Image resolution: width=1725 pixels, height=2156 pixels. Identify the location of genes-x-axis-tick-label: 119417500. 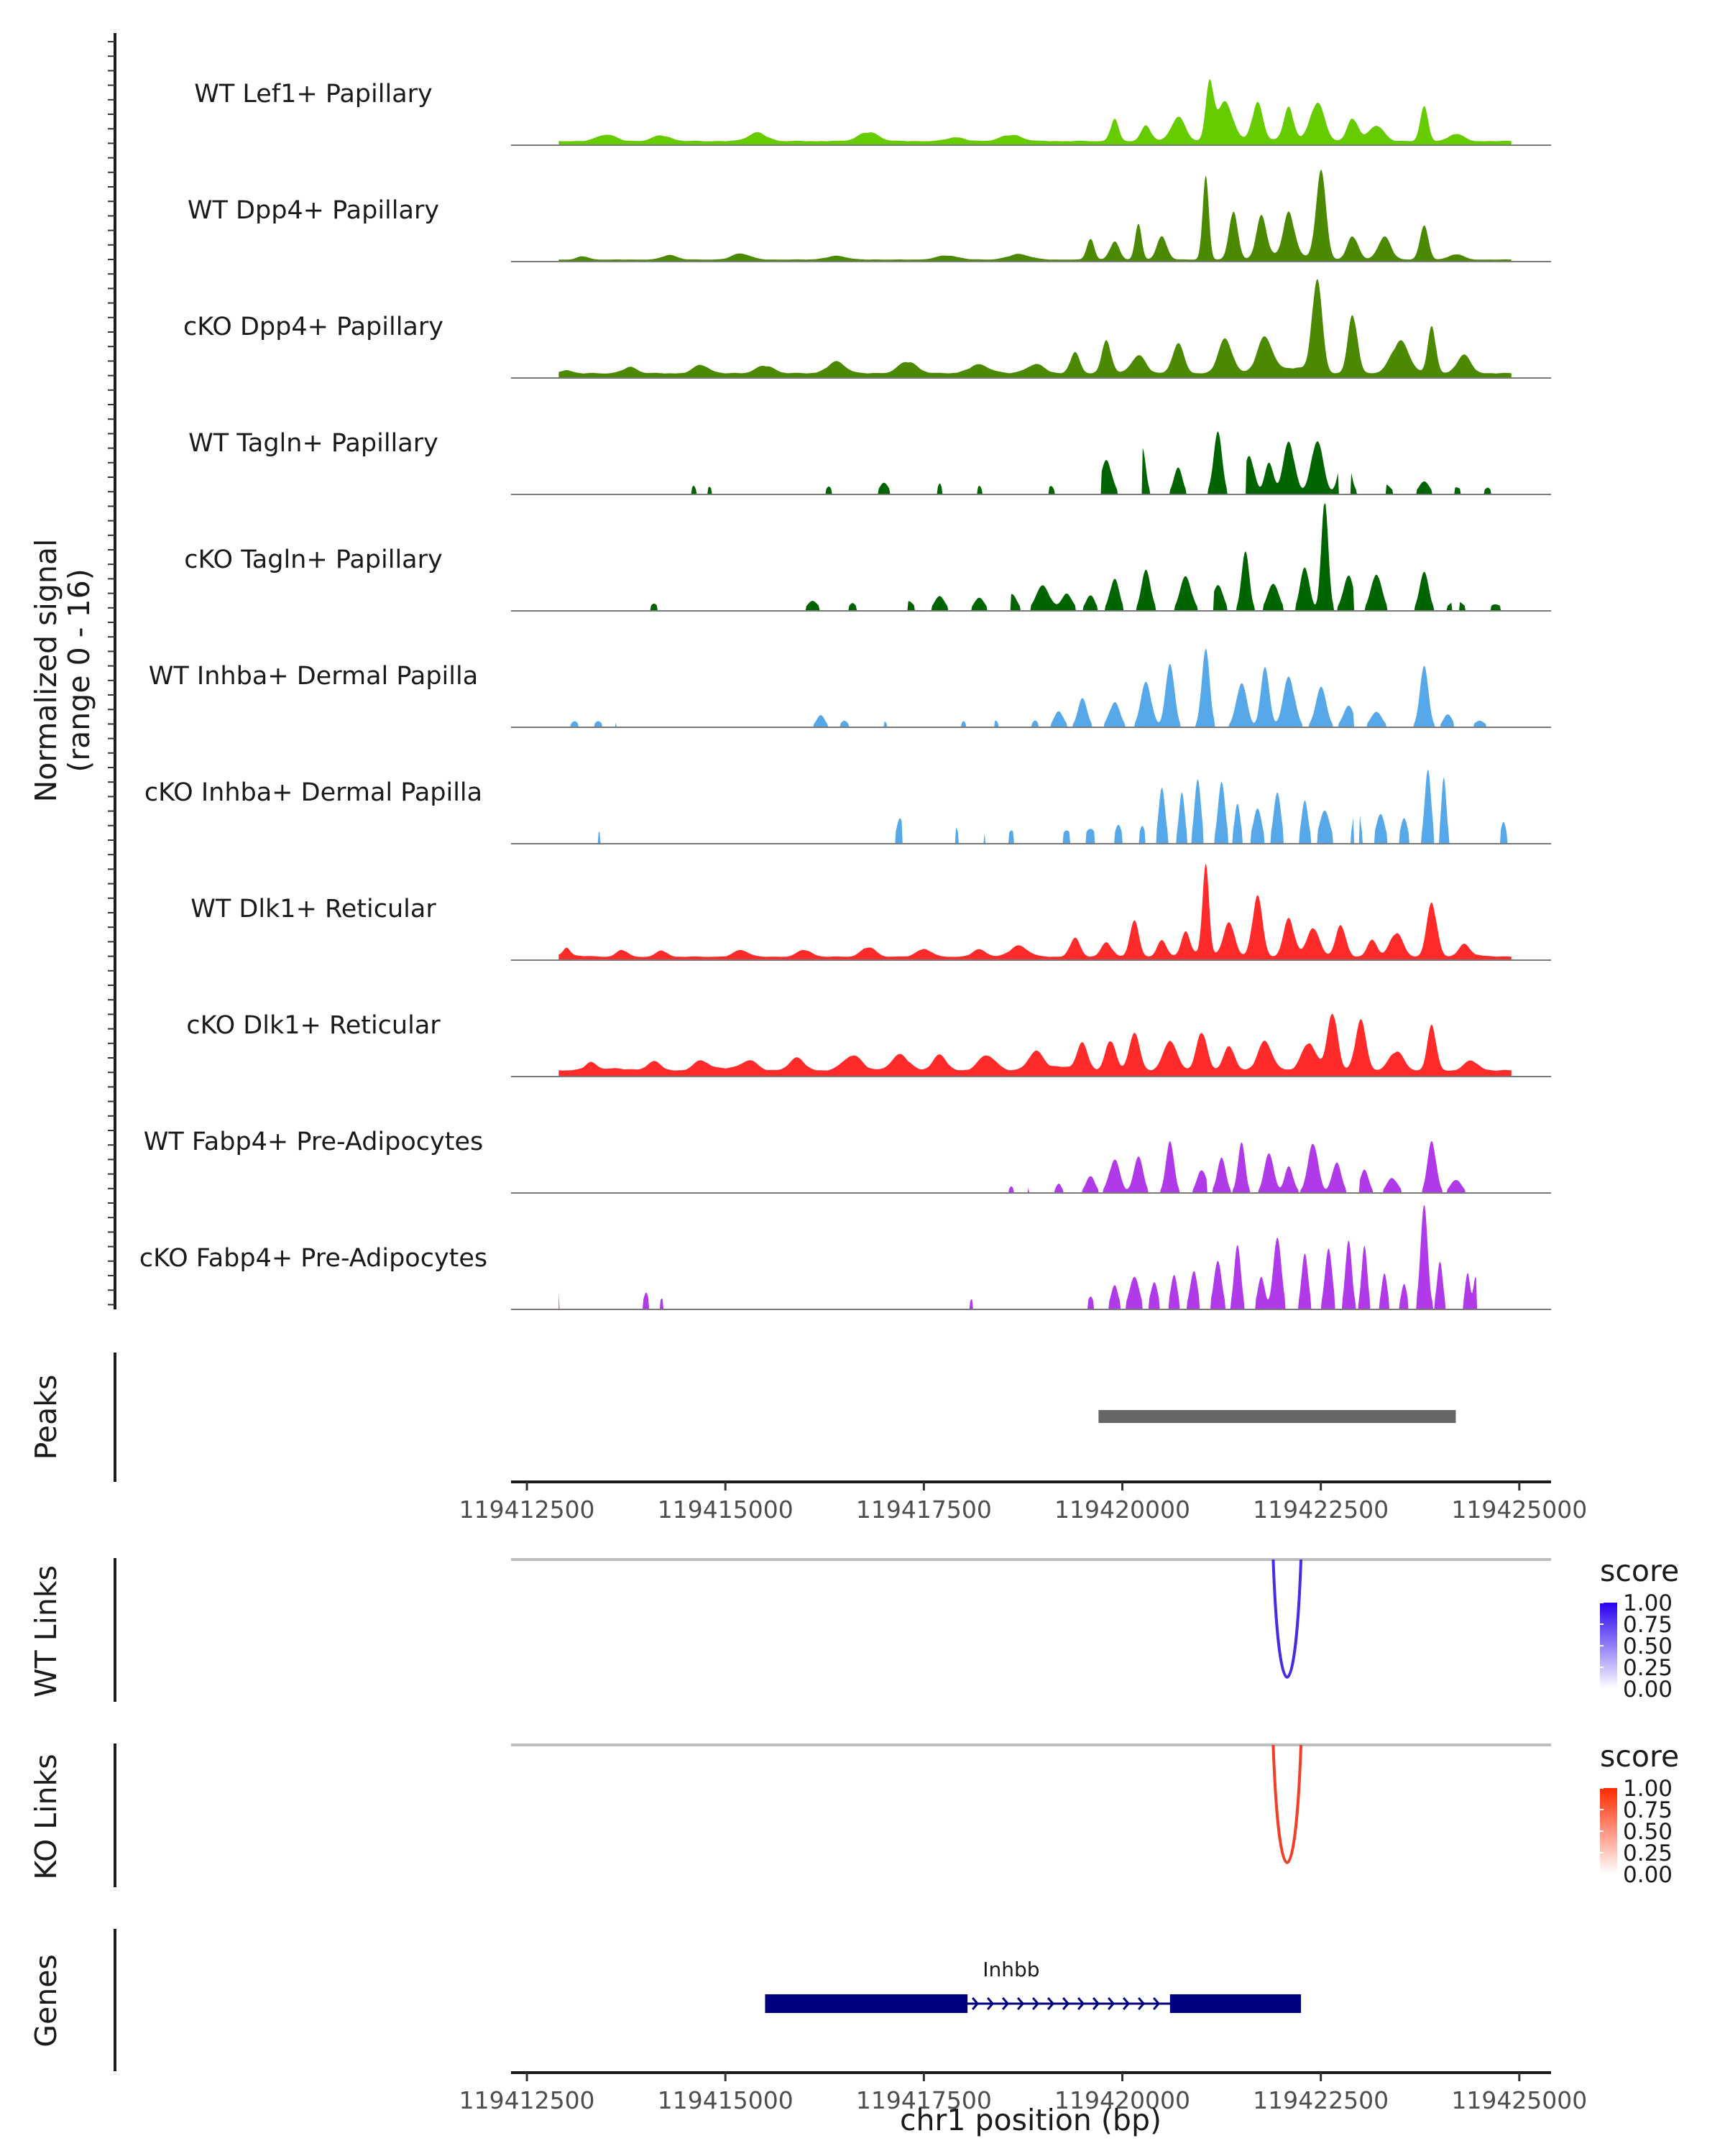
(924, 2100).